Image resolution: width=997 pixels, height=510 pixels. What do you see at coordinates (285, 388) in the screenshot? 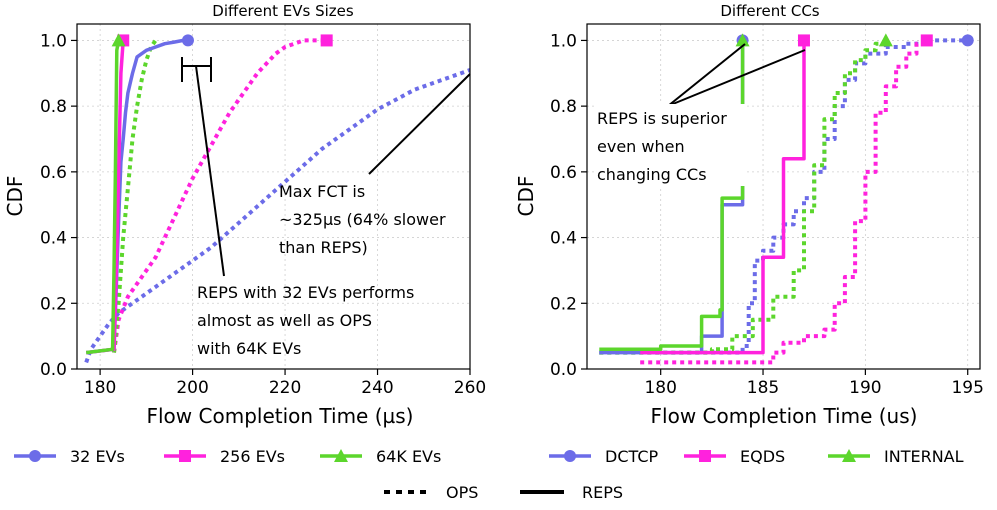
I see `x-tick-label: 220` at bounding box center [285, 388].